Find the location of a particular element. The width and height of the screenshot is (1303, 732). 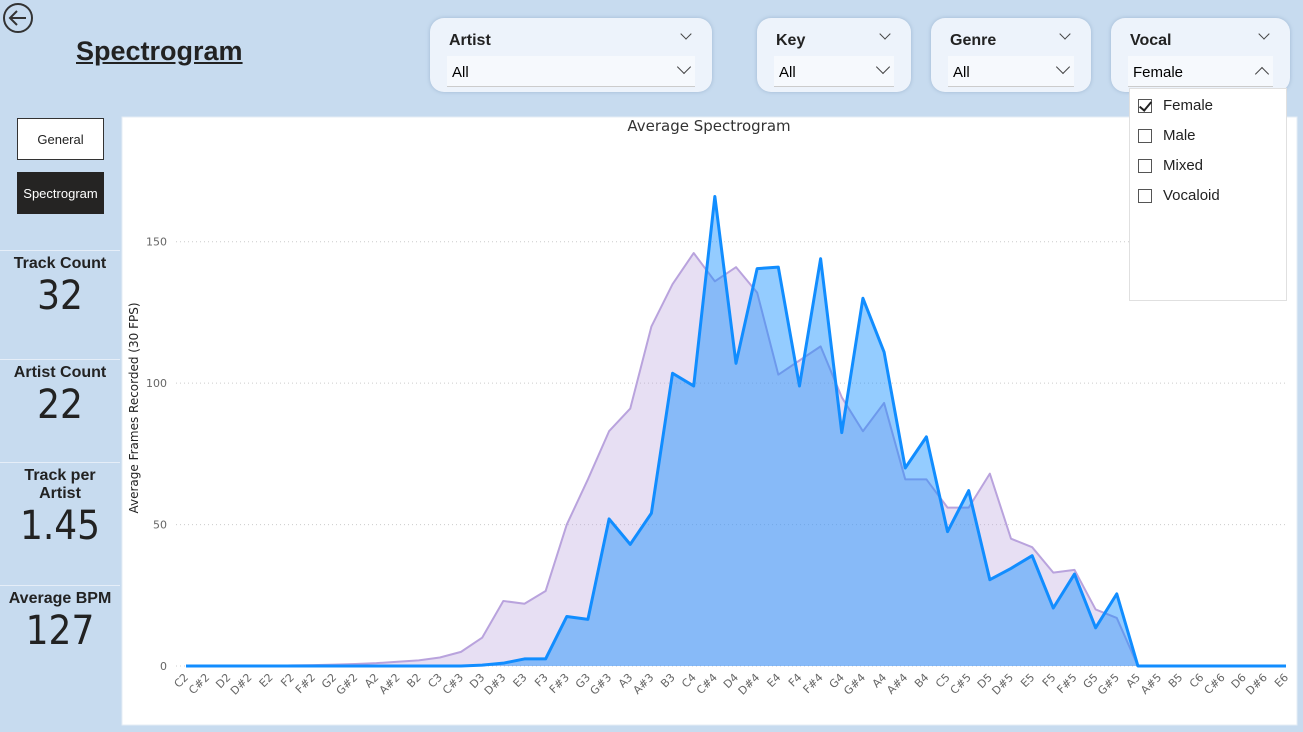

y-tick-label: 150 is located at coordinates (156, 242).